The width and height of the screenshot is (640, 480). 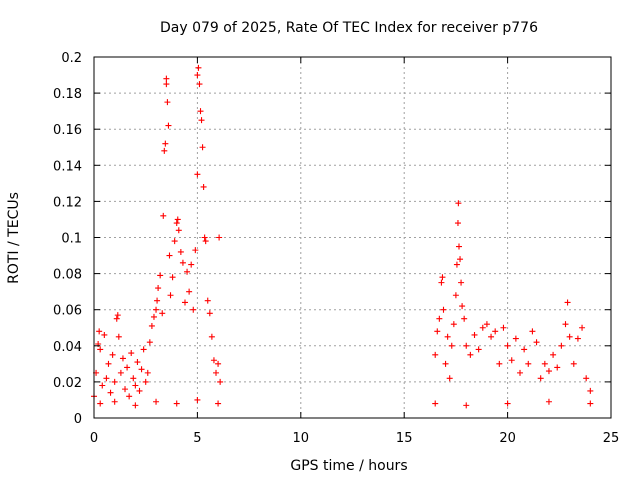 What do you see at coordinates (14, 238) in the screenshot?
I see `y-axis-label: ROTI / TECUs` at bounding box center [14, 238].